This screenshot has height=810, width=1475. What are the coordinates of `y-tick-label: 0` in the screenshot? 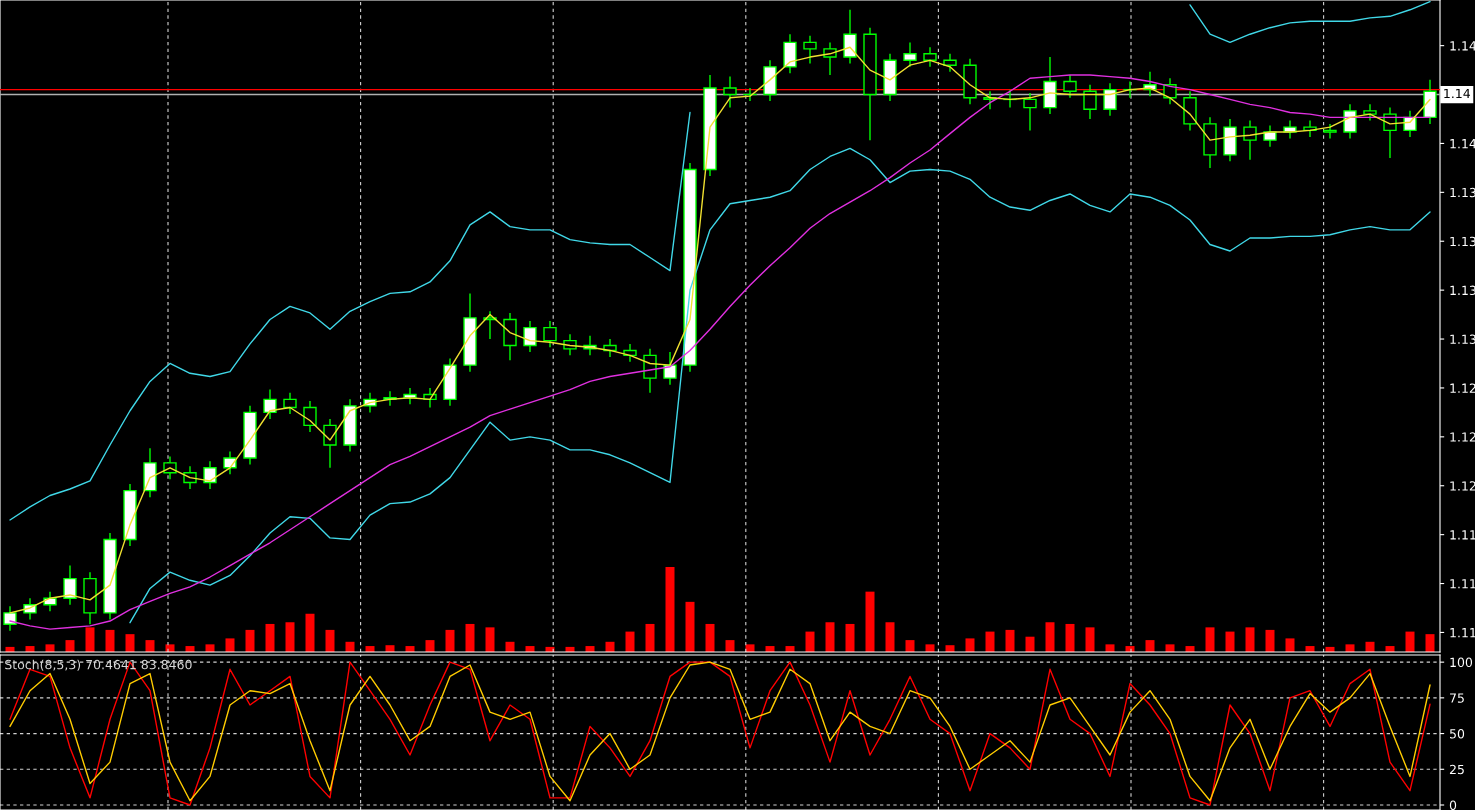 It's located at (1453, 805).